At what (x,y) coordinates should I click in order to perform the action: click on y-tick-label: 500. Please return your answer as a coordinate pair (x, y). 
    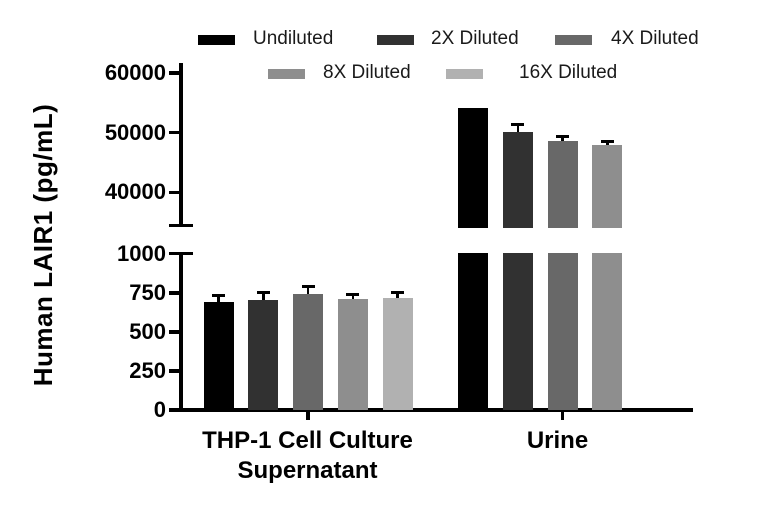
    Looking at the image, I should click on (147, 332).